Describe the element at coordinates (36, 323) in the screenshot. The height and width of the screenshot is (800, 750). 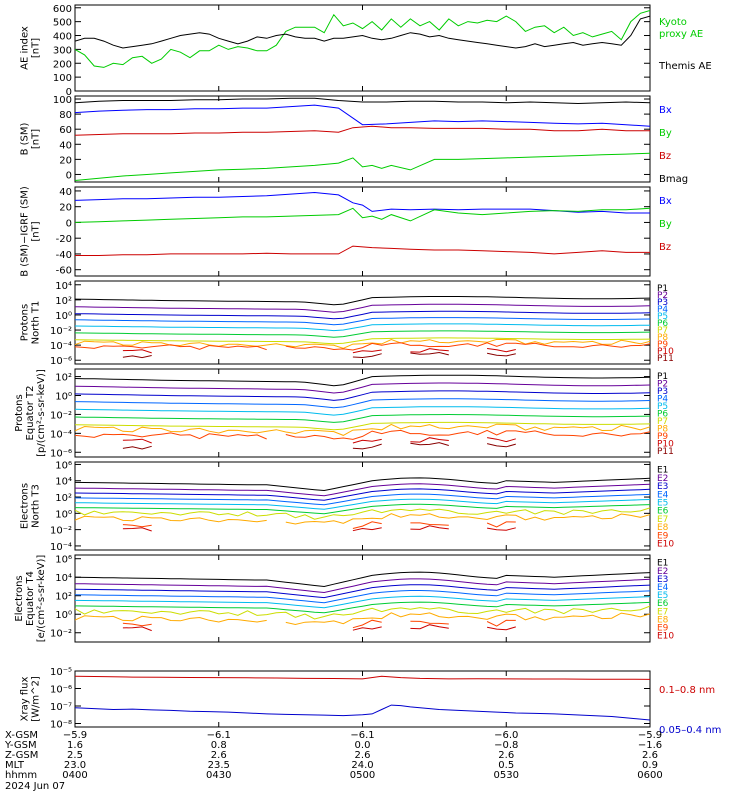
I see `y-axis-label: North T1` at that location.